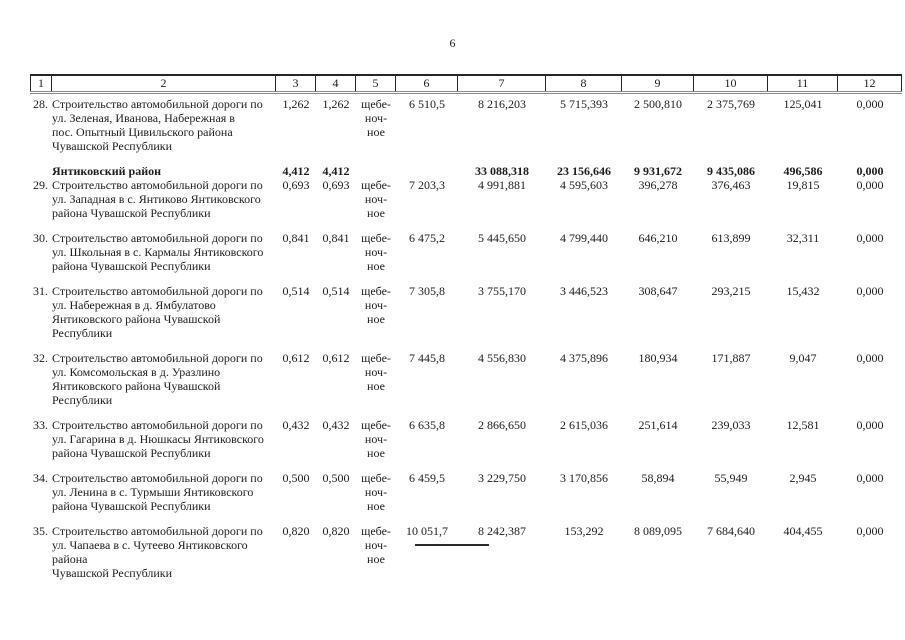  Describe the element at coordinates (296, 531) in the screenshot. I see `value-col-3: 0,820` at that location.